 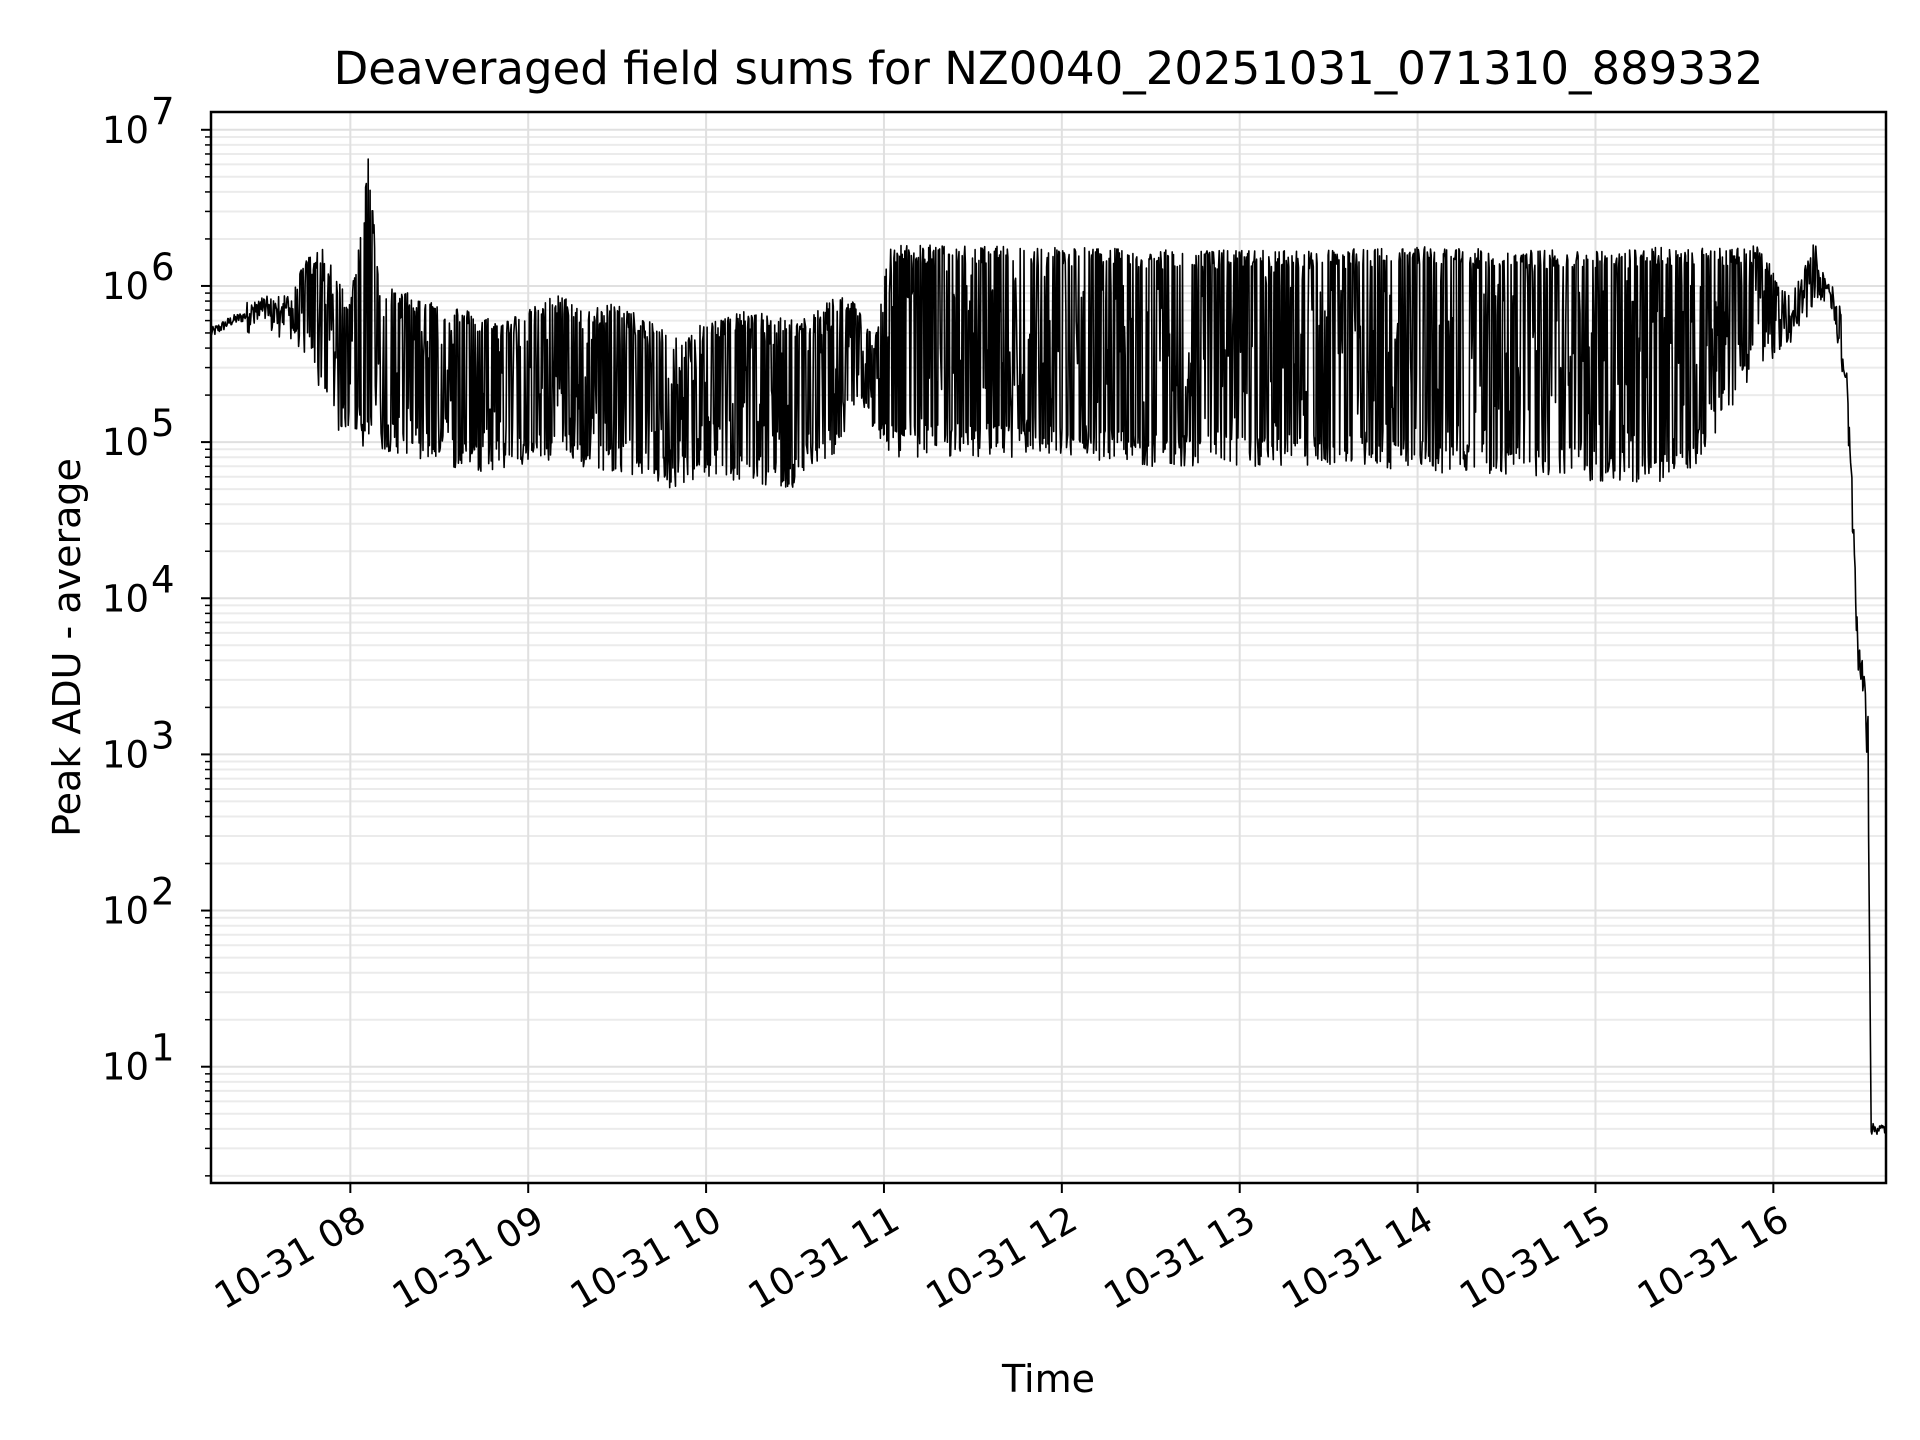 What do you see at coordinates (163, 267) in the screenshot?
I see `y-tick-exponent: 6` at bounding box center [163, 267].